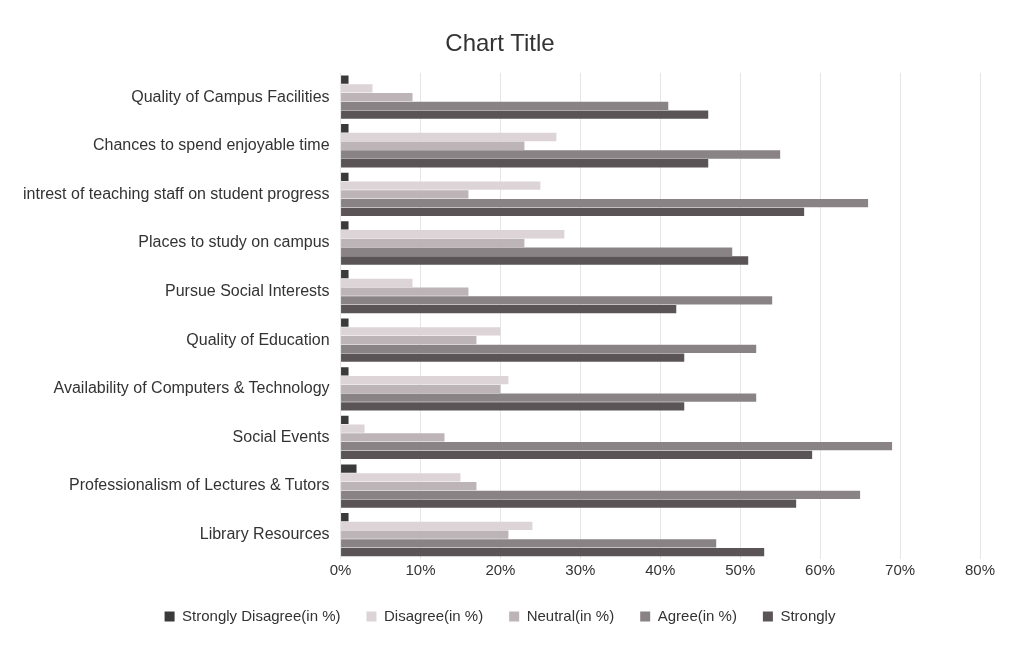 The height and width of the screenshot is (664, 1010). What do you see at coordinates (697, 615) in the screenshot?
I see `legend-label: Agree(in %)` at bounding box center [697, 615].